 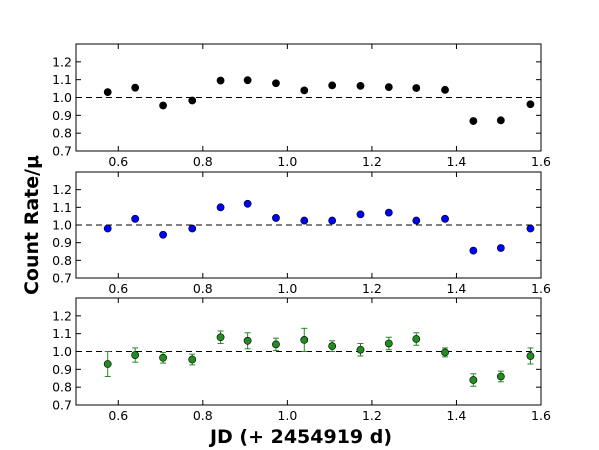 I want to click on y-axis-label: Count Rate/μ, so click(x=32, y=225).